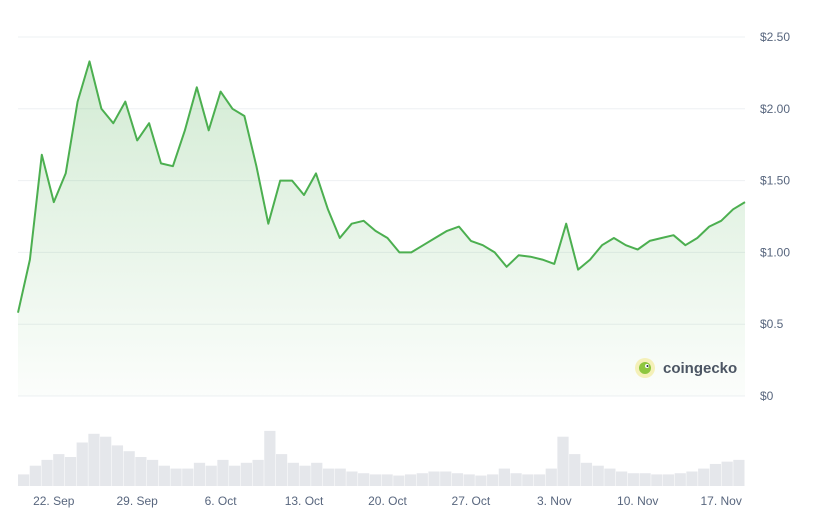  I want to click on x-tick-label: 20. Oct, so click(387, 501).